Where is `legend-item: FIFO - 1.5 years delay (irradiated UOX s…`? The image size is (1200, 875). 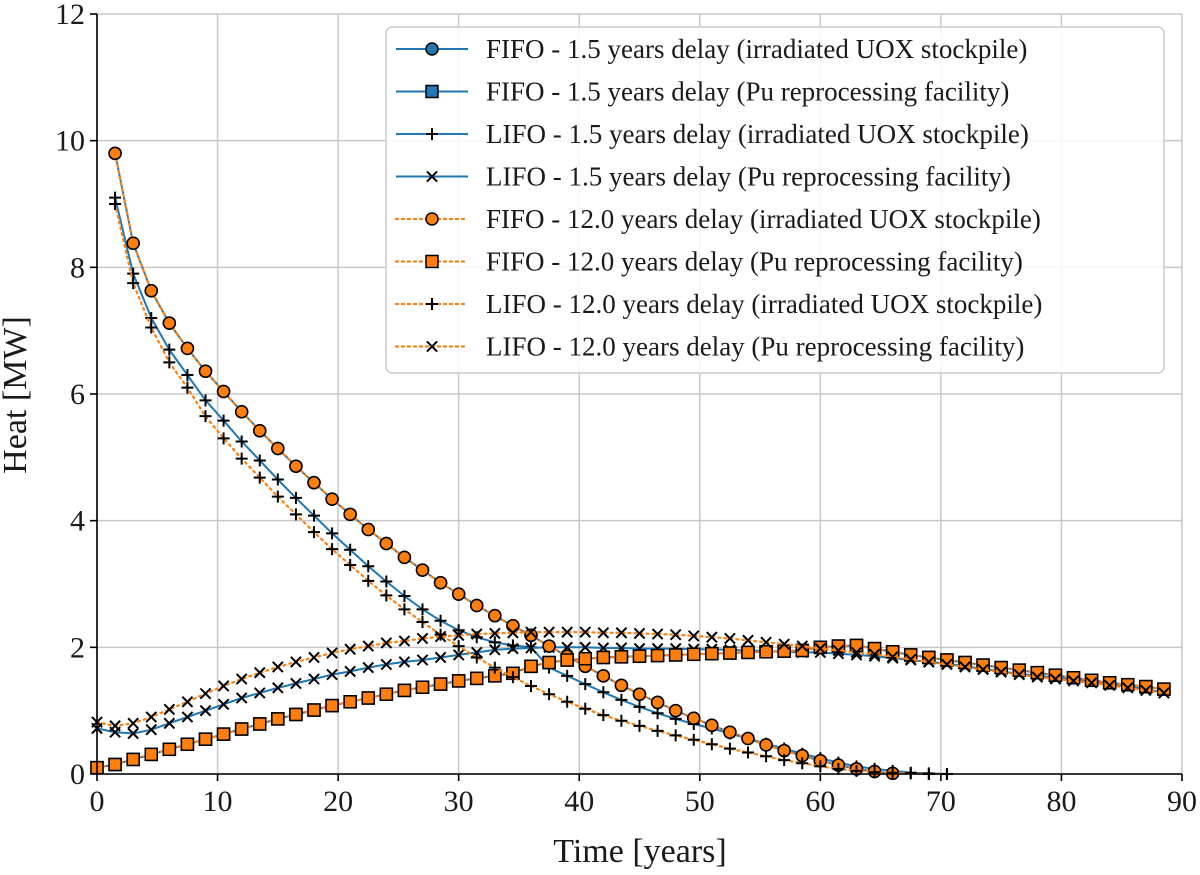
legend-item: FIFO - 1.5 years delay (irradiated UOX s… is located at coordinates (711, 49).